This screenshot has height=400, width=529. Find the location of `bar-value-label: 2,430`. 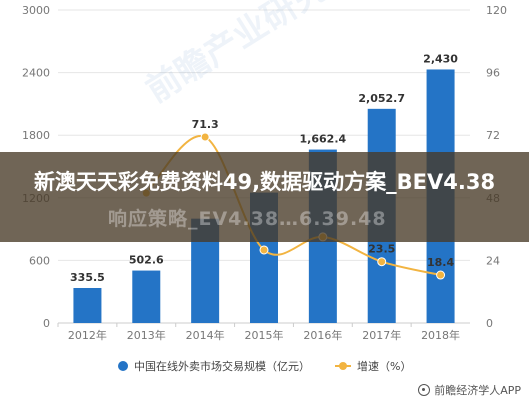

bar-value-label: 2,430 is located at coordinates (440, 58).